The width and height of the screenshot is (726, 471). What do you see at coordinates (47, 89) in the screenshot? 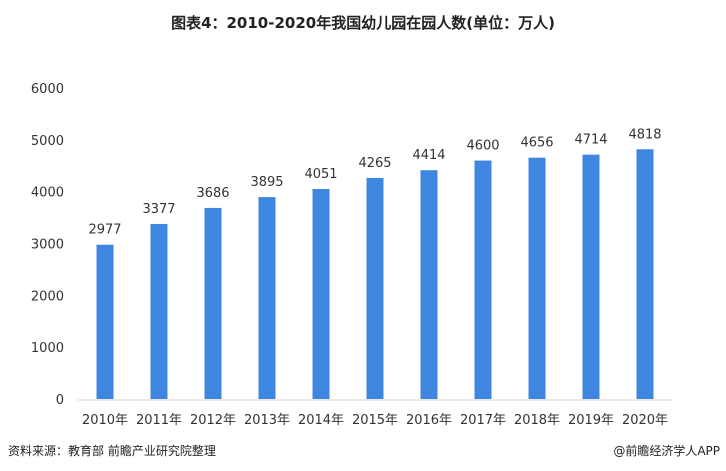
I see `y-tick-label: 6000` at bounding box center [47, 89].